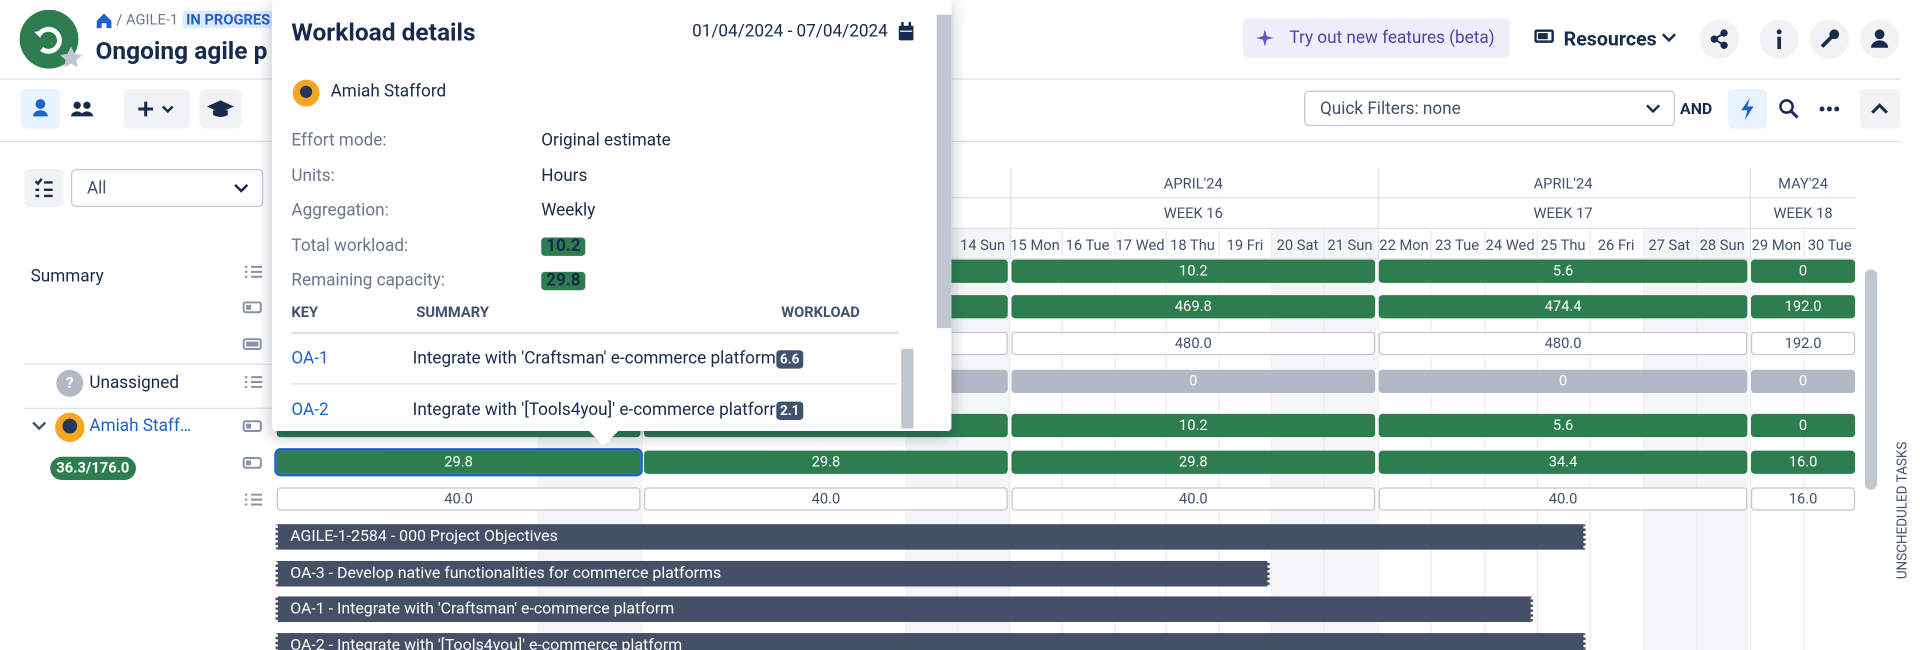  Describe the element at coordinates (595, 384) in the screenshot. I see `row-divider` at that location.